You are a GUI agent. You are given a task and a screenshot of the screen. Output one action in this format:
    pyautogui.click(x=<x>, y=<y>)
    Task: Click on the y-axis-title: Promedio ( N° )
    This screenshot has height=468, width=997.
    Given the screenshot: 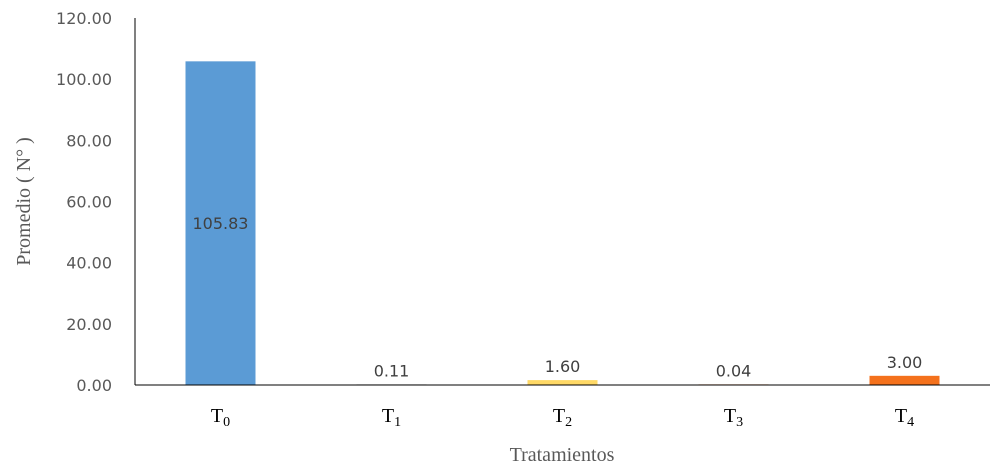 What is the action you would take?
    pyautogui.click(x=24, y=201)
    